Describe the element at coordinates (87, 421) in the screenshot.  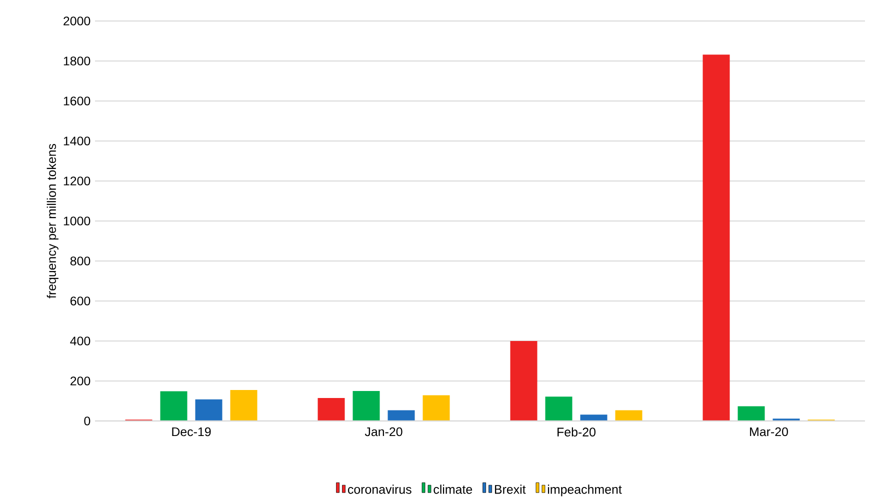
I see `y-tick-label: 0` at that location.